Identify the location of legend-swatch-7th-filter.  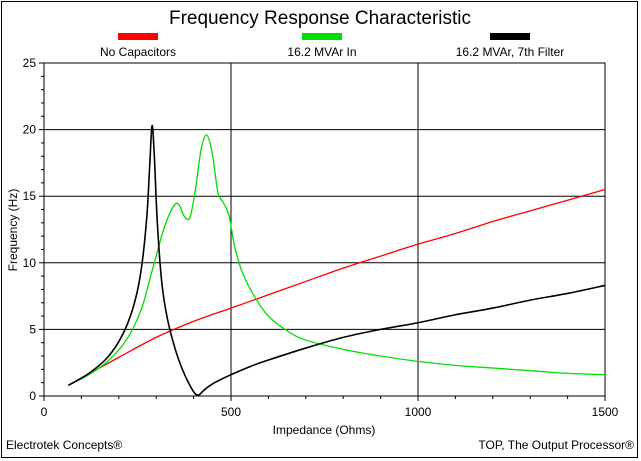
(510, 36).